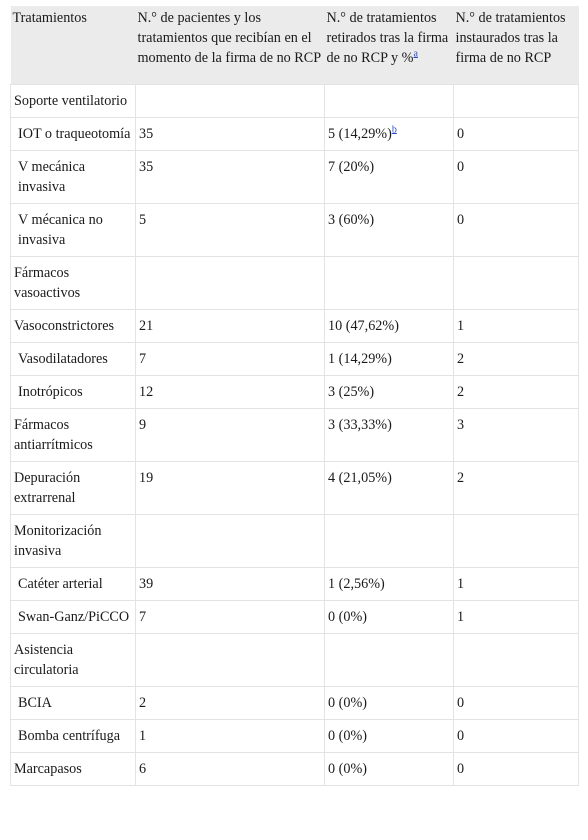  Describe the element at coordinates (230, 736) in the screenshot. I see `patients-cell: 1` at that location.